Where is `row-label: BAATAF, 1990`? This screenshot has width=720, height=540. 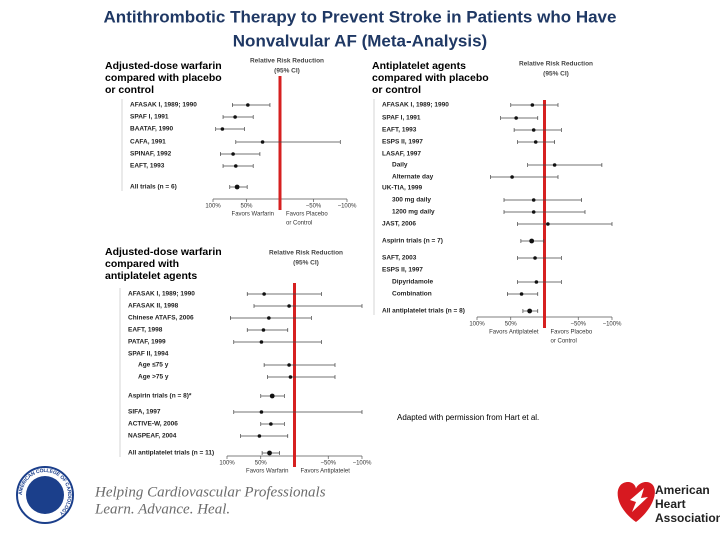 row-label: BAATAF, 1990 is located at coordinates (151, 129).